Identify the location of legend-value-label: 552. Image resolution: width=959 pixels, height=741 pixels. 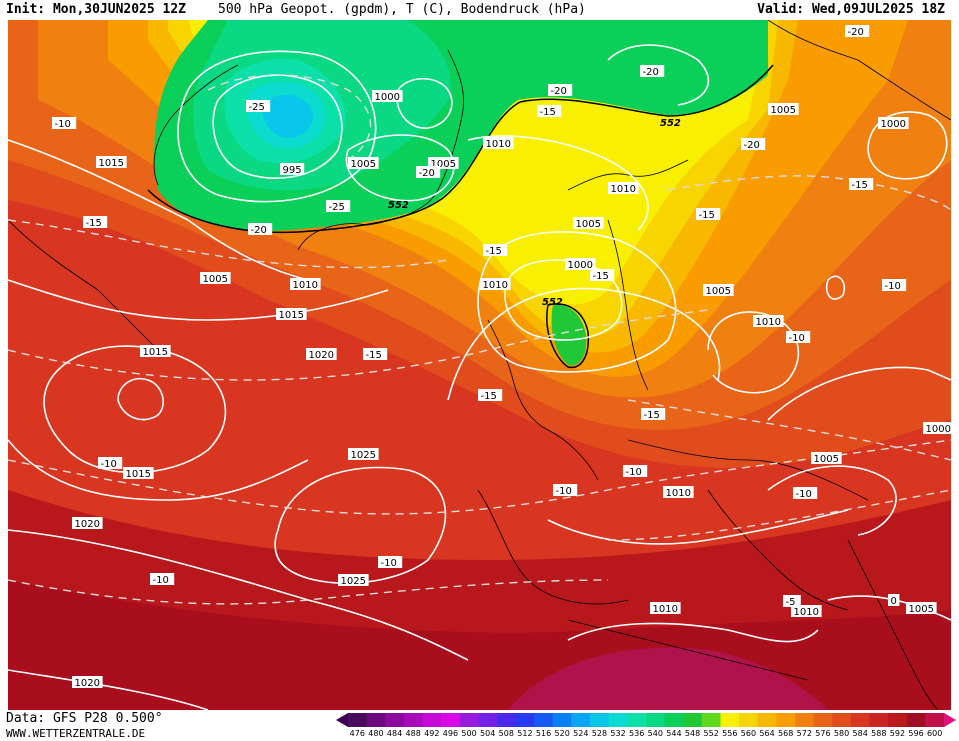
(711, 733).